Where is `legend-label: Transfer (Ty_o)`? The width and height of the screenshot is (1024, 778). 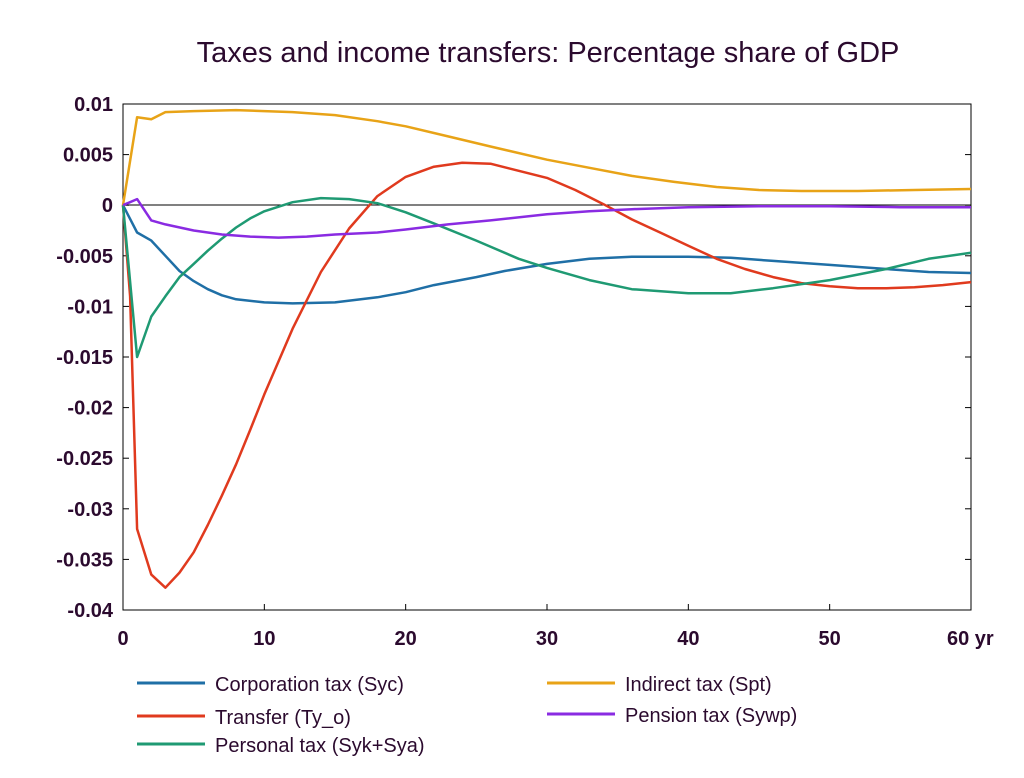
legend-label: Transfer (Ty_o) is located at coordinates (283, 718).